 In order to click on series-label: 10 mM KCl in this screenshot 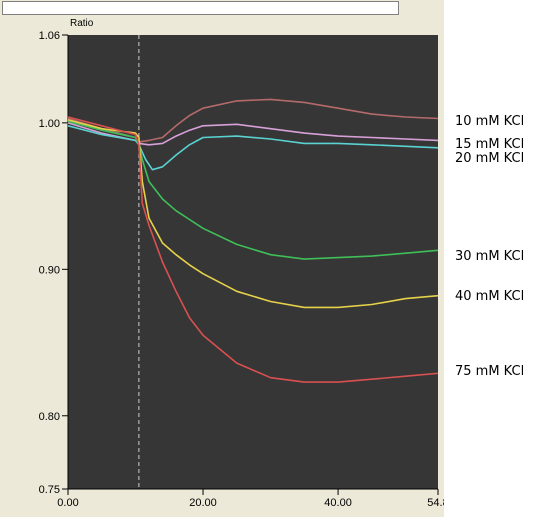, I will do `click(490, 121)`.